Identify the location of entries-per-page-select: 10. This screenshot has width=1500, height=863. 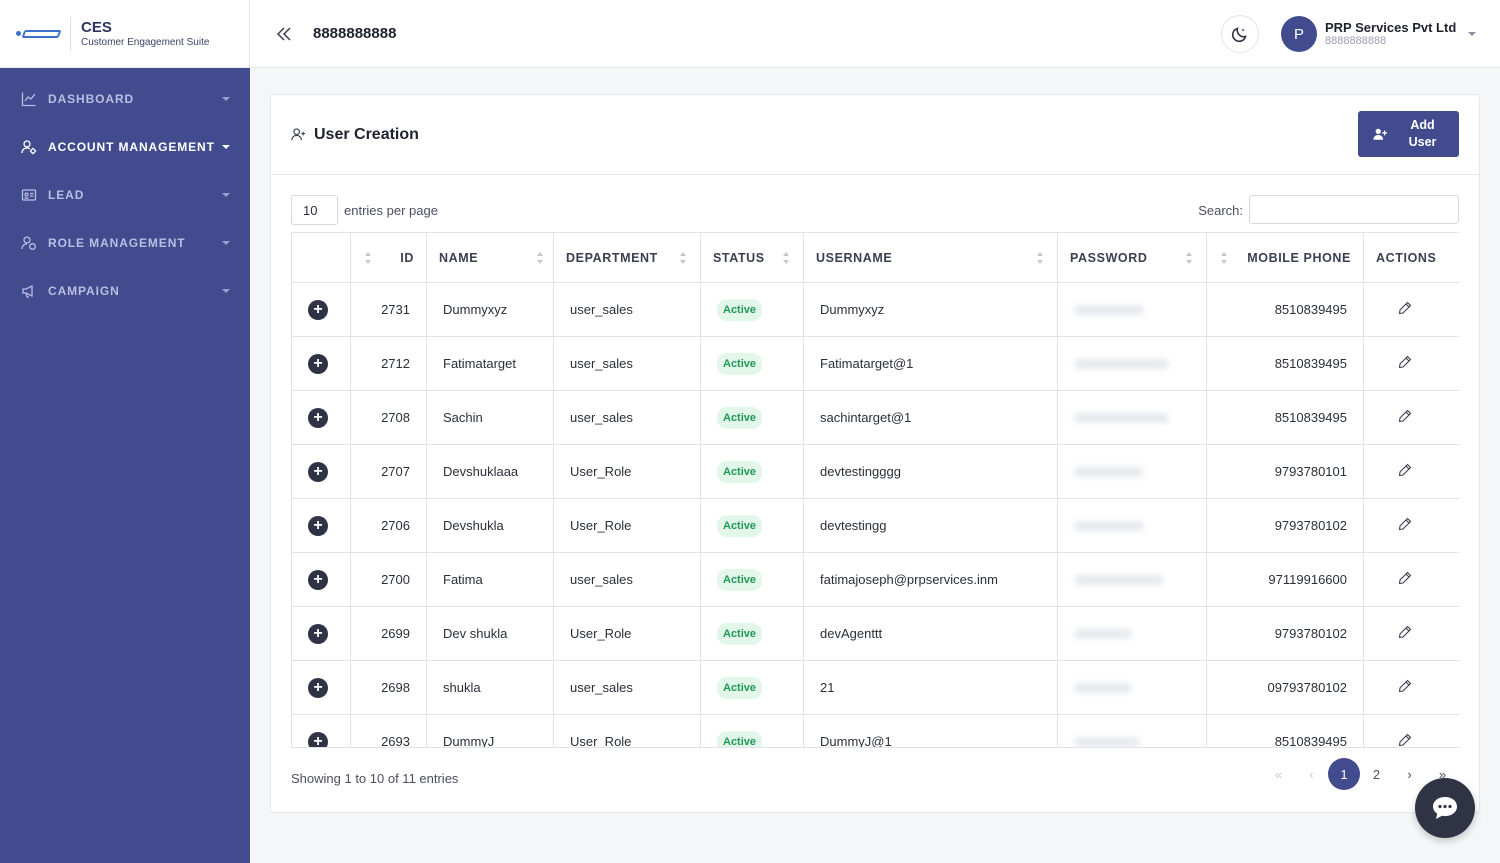
(314, 210).